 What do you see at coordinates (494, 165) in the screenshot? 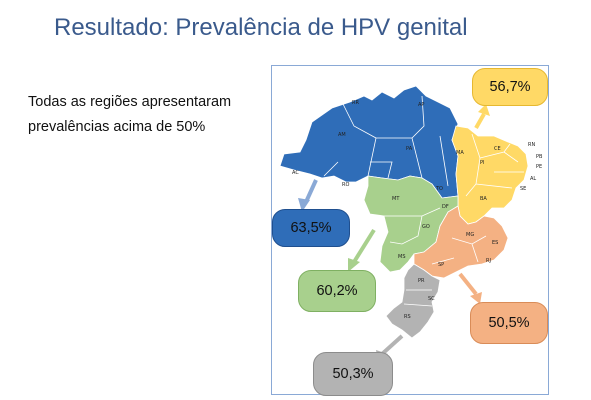
I see `northeast-state-borders` at bounding box center [494, 165].